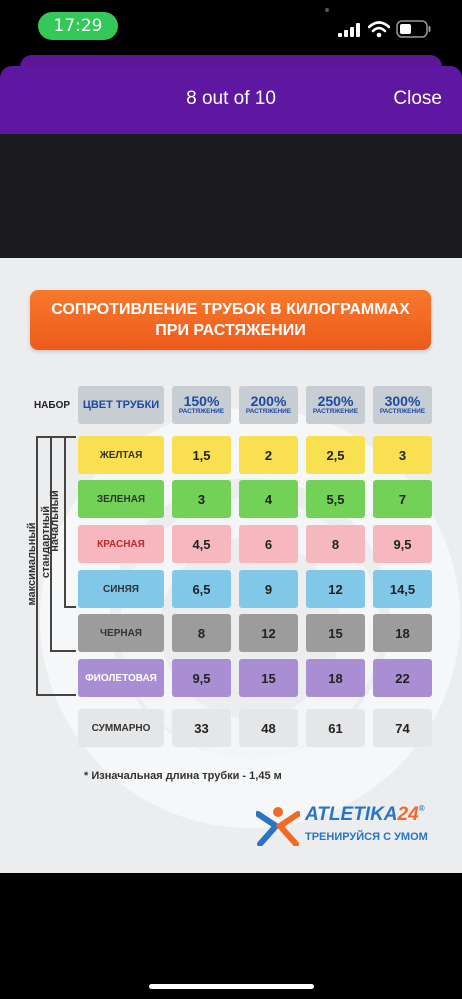 The image size is (462, 999). Describe the element at coordinates (268, 499) in the screenshot. I see `table-cell: 4` at that location.